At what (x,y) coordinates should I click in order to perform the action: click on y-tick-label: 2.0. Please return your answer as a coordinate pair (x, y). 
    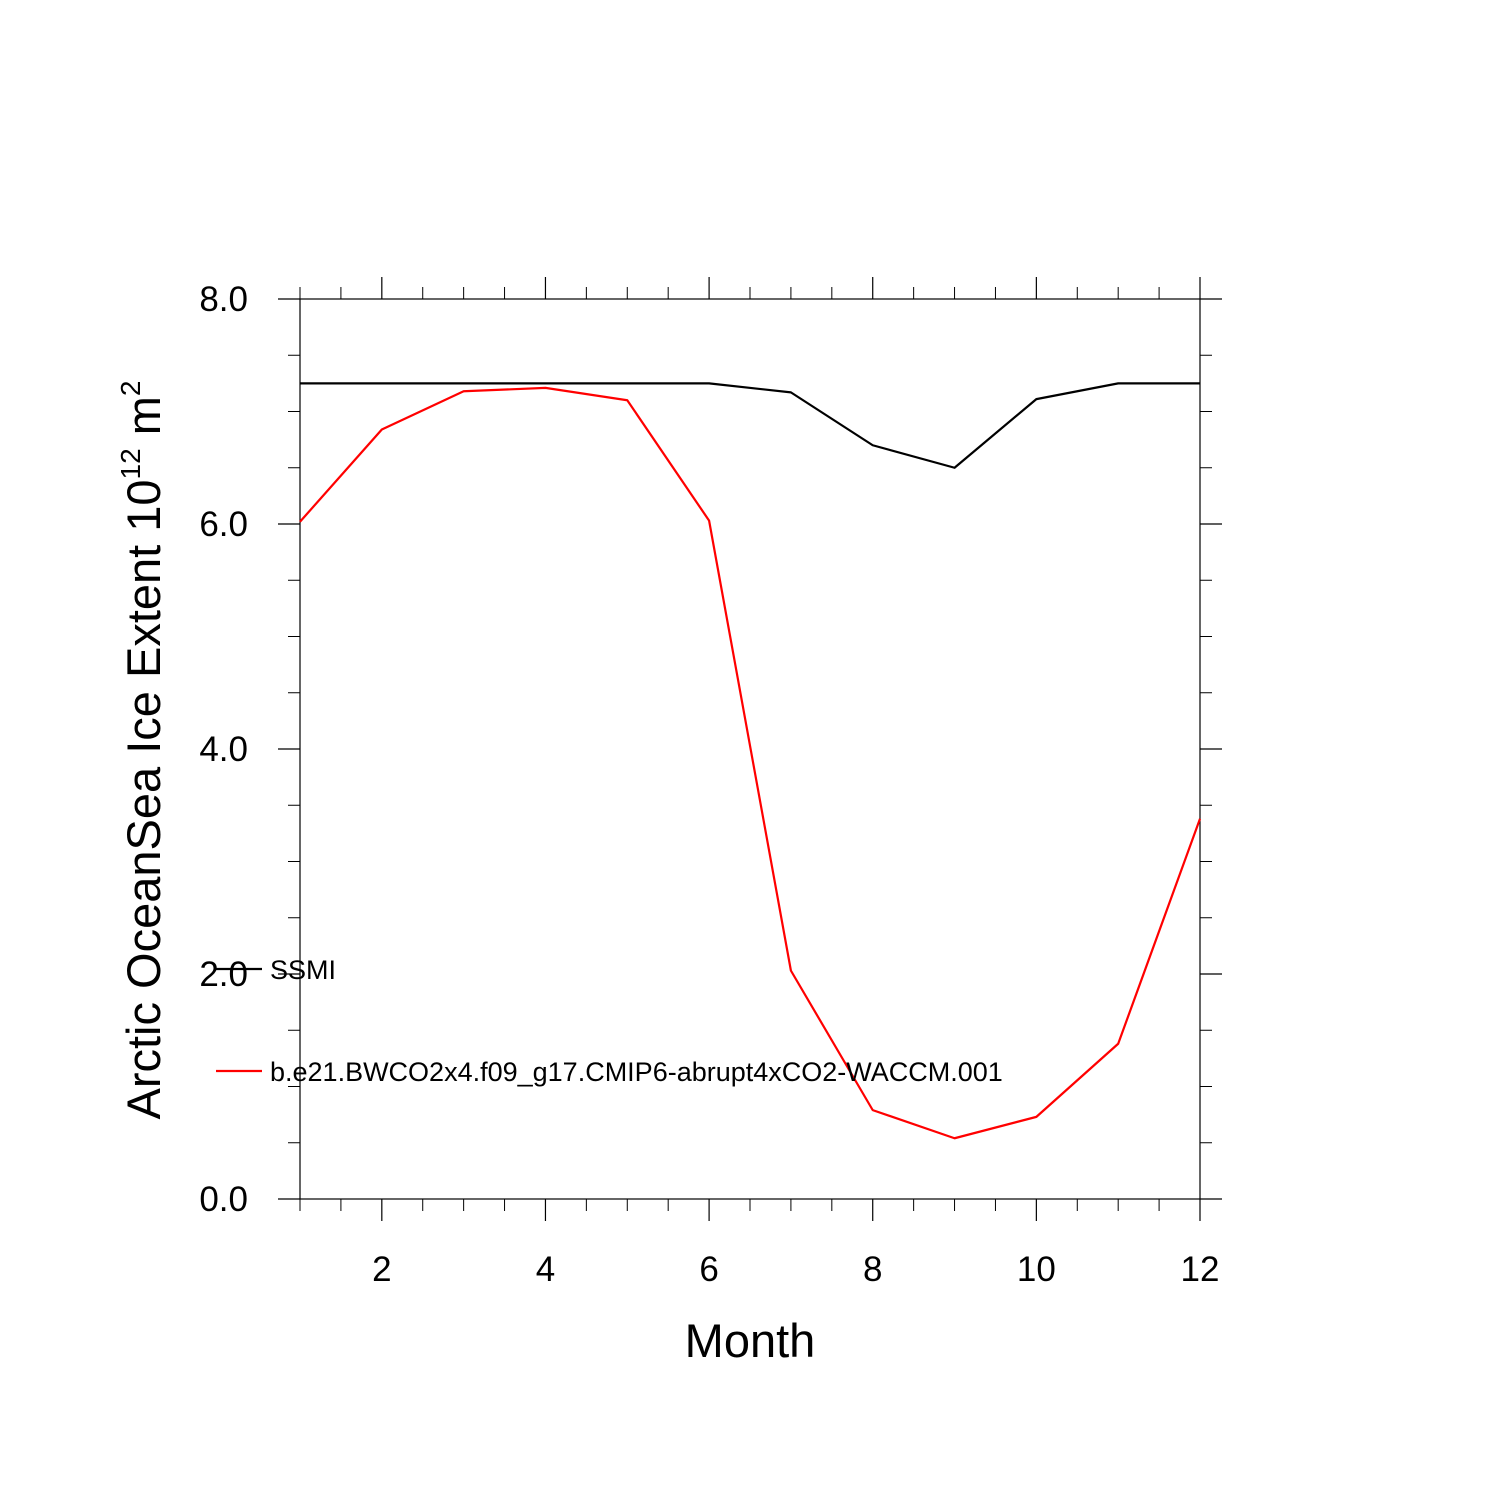
    Looking at the image, I should click on (223, 974).